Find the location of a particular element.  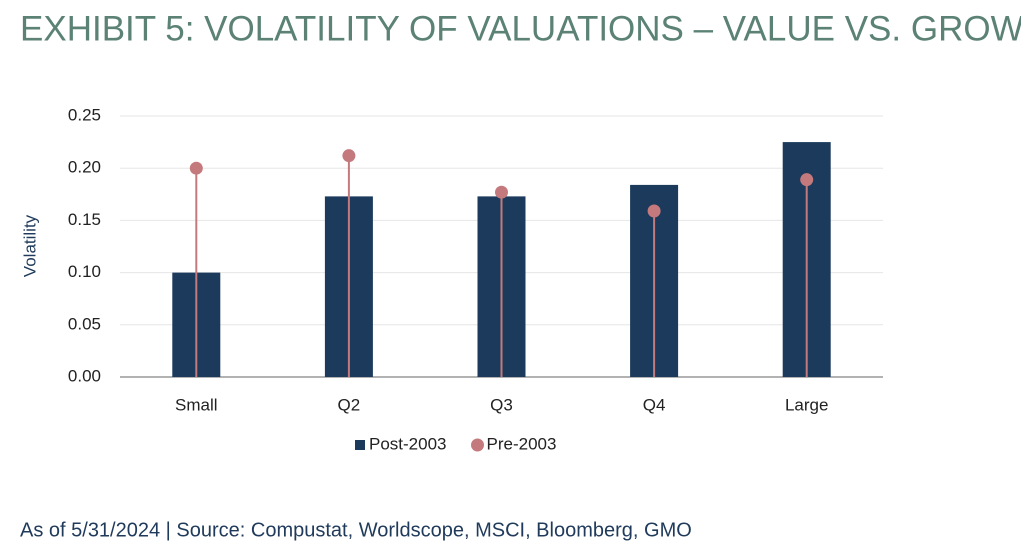

y-tick-label: 0.00 is located at coordinates (84, 375).